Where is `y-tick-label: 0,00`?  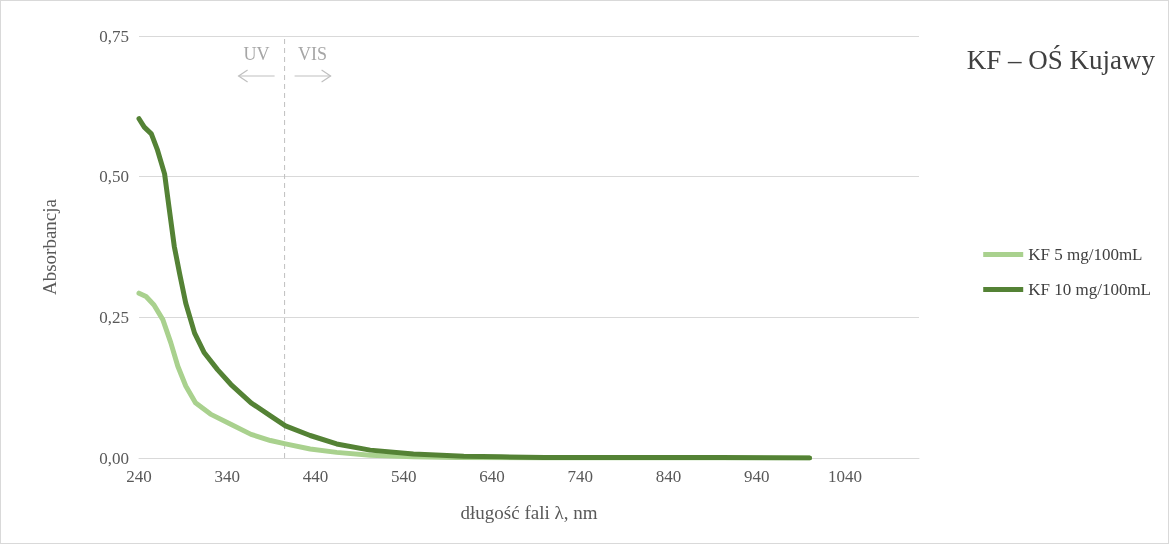 y-tick-label: 0,00 is located at coordinates (114, 458).